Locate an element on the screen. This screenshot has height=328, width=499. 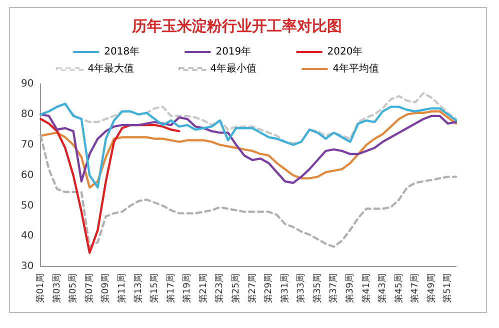
x-tick-label: 第19周 is located at coordinates (187, 288).